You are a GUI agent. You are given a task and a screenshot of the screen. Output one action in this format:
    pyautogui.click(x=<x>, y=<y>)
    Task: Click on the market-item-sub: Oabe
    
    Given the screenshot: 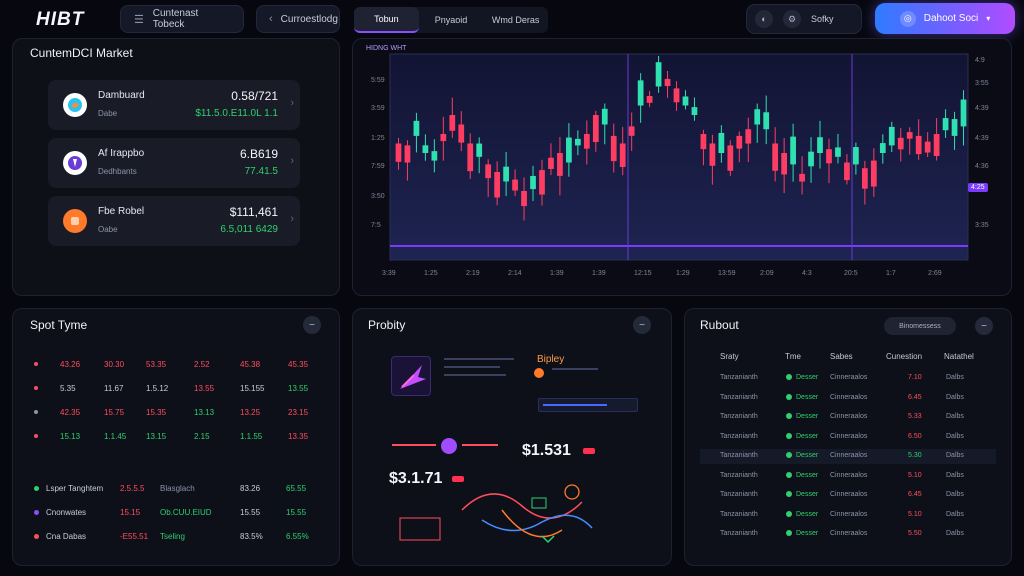 What is the action you would take?
    pyautogui.click(x=108, y=229)
    